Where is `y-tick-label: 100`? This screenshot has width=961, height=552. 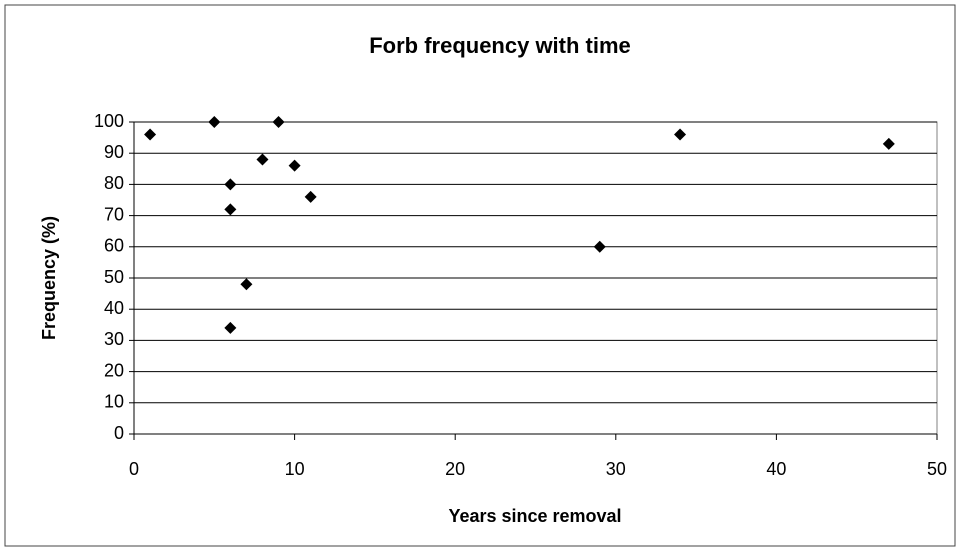
y-tick-label: 100 is located at coordinates (109, 121).